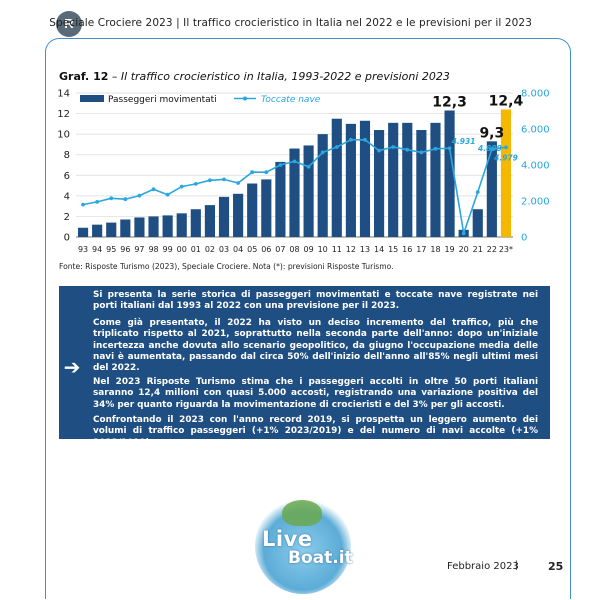 The height and width of the screenshot is (600, 600). What do you see at coordinates (365, 249) in the screenshot?
I see `x-tick-label: 13` at bounding box center [365, 249].